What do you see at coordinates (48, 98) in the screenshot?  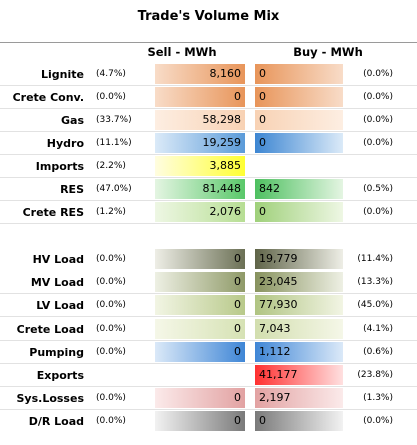 I see `row-label: Crete Conv.` at bounding box center [48, 98].